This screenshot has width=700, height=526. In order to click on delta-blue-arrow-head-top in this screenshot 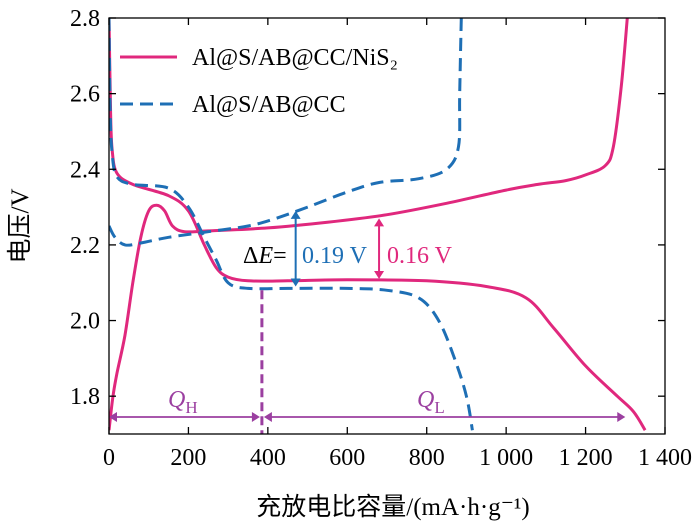, I will do `click(295, 214)`.